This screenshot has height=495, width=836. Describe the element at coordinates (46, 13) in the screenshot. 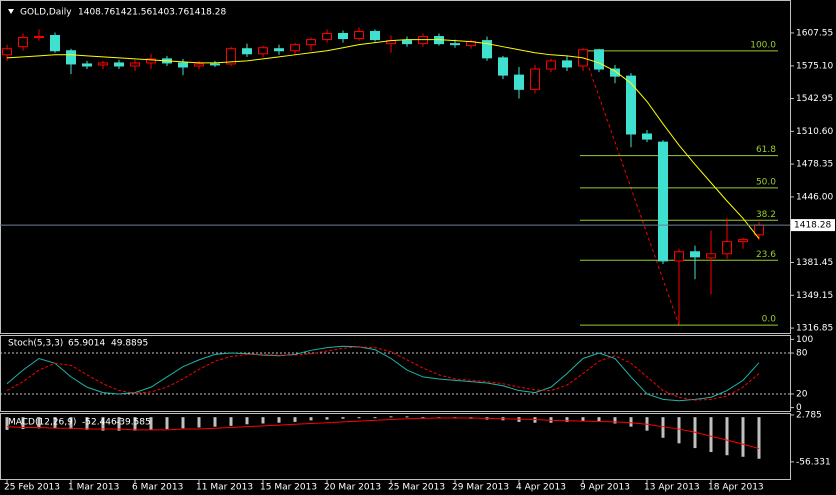

I see `symbol-title: GOLD,Daily` at that location.